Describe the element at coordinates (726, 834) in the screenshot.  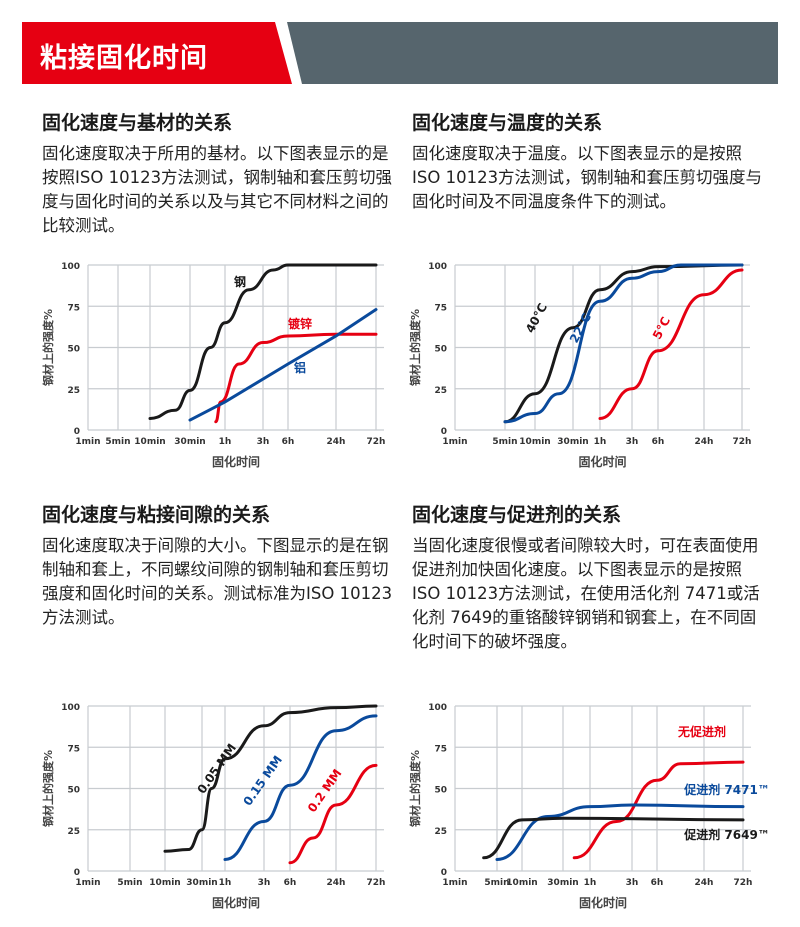
I see `series-label: 促进剂 7649™` at that location.